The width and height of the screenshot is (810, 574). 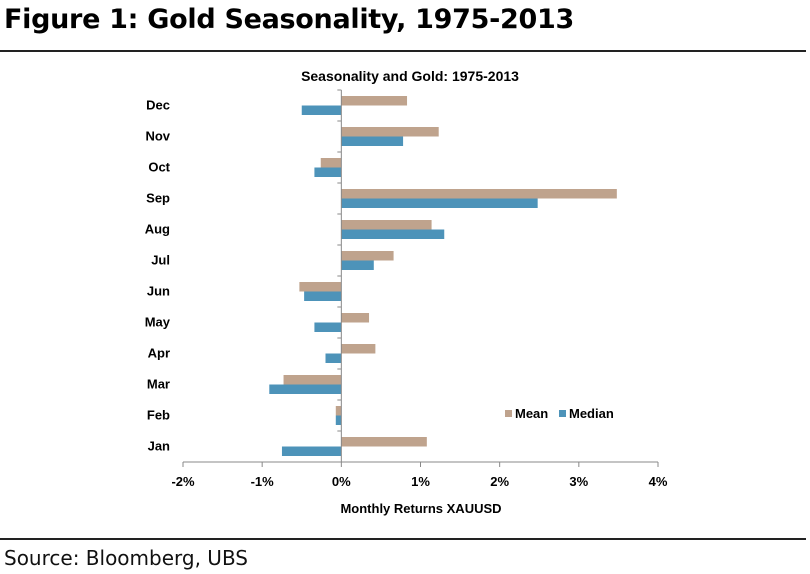 What do you see at coordinates (420, 481) in the screenshot?
I see `x-tick-label: 1%` at bounding box center [420, 481].